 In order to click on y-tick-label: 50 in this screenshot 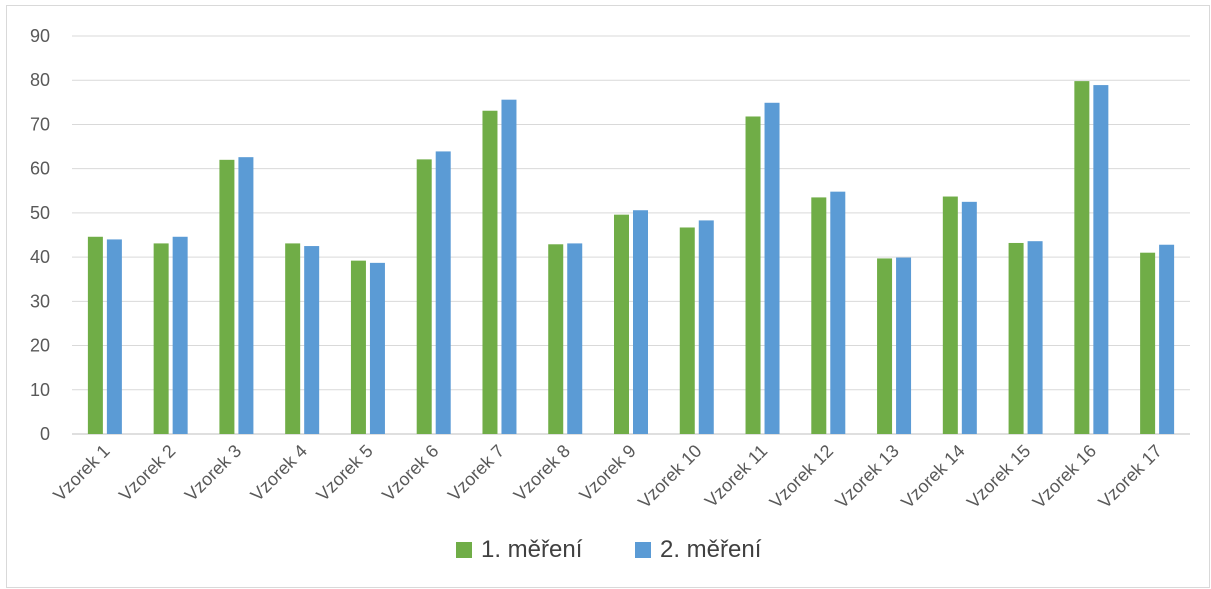, I will do `click(40, 213)`.